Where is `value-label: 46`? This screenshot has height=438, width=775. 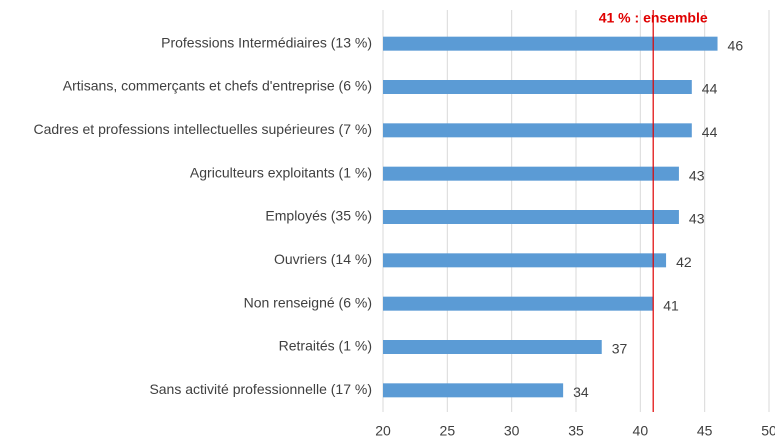
value-label: 46 is located at coordinates (736, 45).